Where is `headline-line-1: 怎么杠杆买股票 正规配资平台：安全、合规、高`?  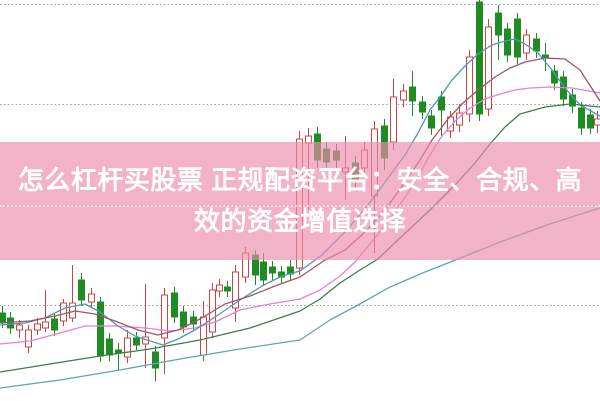
headline-line-1: 怎么杠杆买股票 正规配资平台：安全、合规、高 is located at coordinates (300, 180).